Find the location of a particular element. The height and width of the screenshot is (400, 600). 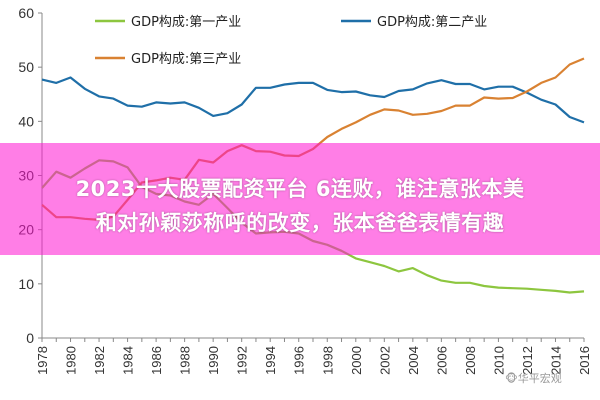

x-tick-label: 1996 is located at coordinates (299, 360).